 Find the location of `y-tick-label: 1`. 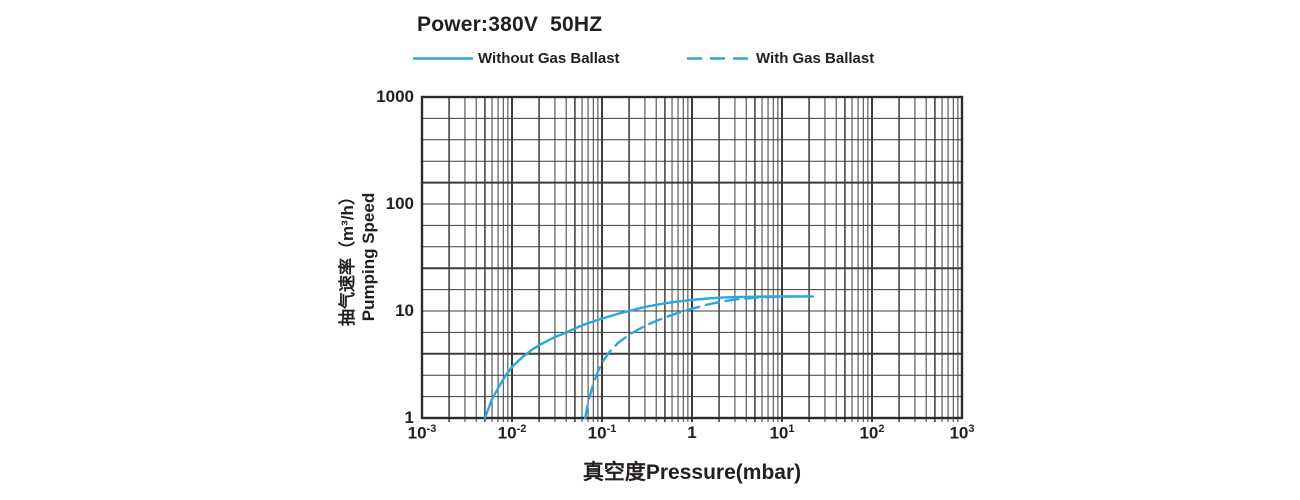

y-tick-label: 1 is located at coordinates (409, 417).